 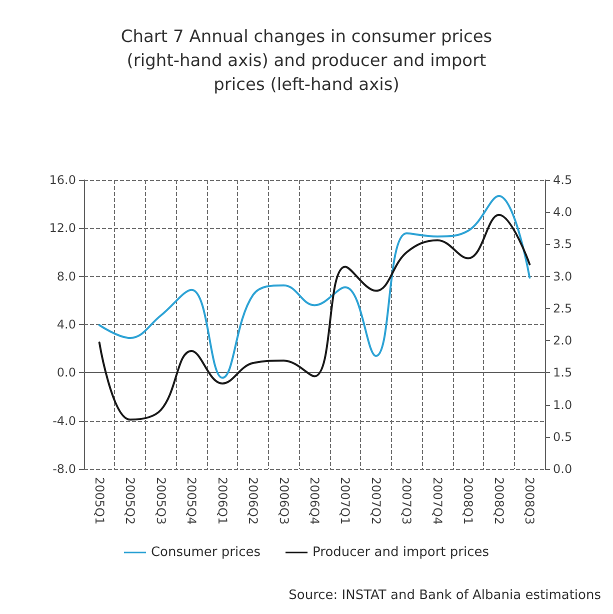 I want to click on y2-tick-label: 4.0, so click(x=562, y=212).